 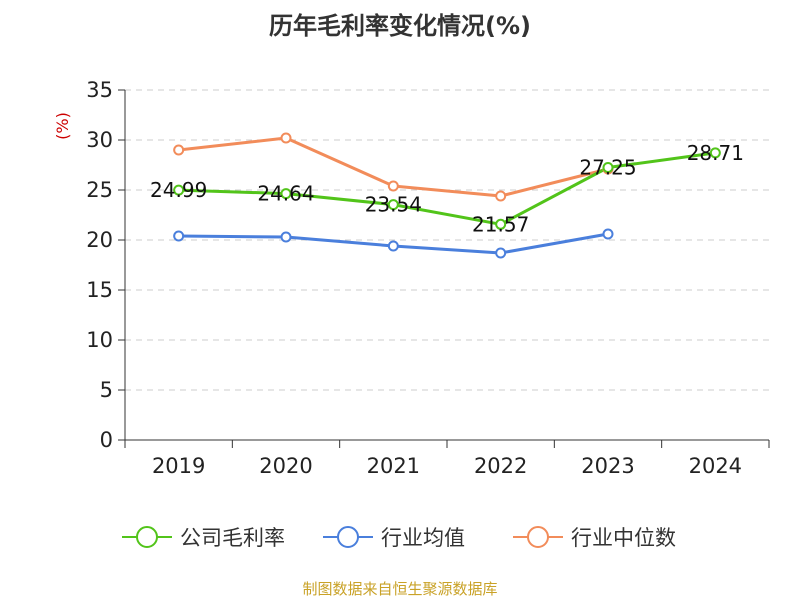 I want to click on legend: 公司毛利率 行业均值 行业中位数, so click(x=399, y=538).